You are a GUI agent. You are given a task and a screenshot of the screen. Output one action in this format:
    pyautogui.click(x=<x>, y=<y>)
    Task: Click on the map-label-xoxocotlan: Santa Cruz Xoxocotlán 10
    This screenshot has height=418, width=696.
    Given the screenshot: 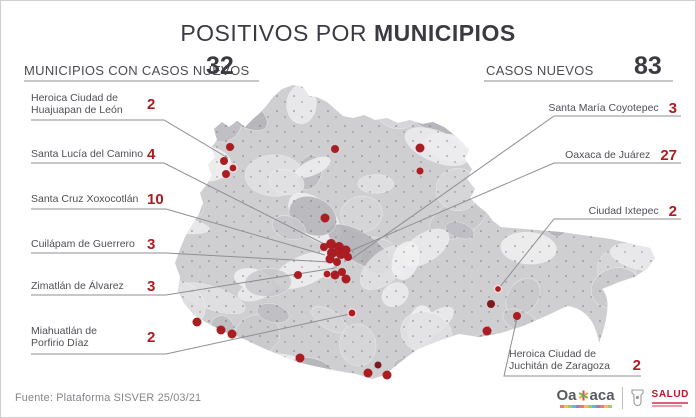 What is the action you would take?
    pyautogui.click(x=99, y=199)
    